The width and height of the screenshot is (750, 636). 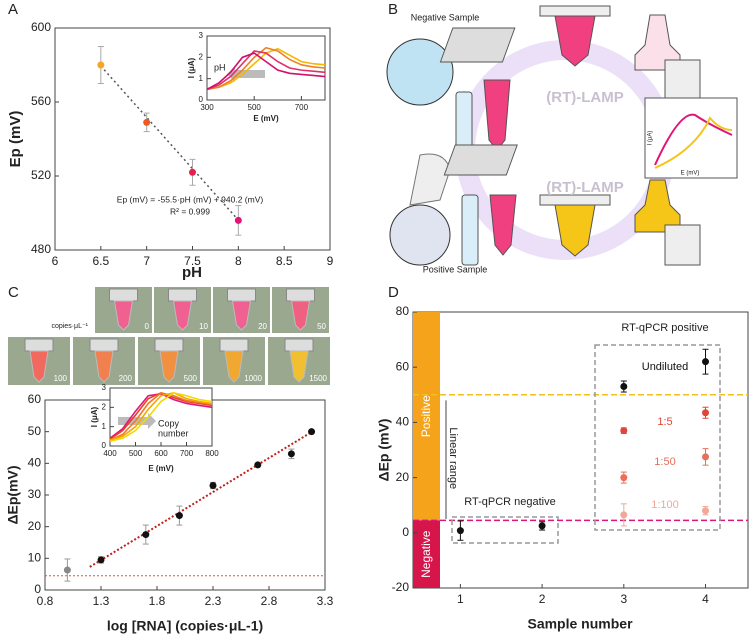 What do you see at coordinates (146, 261) in the screenshot?
I see `x-tick-label: 7` at bounding box center [146, 261].